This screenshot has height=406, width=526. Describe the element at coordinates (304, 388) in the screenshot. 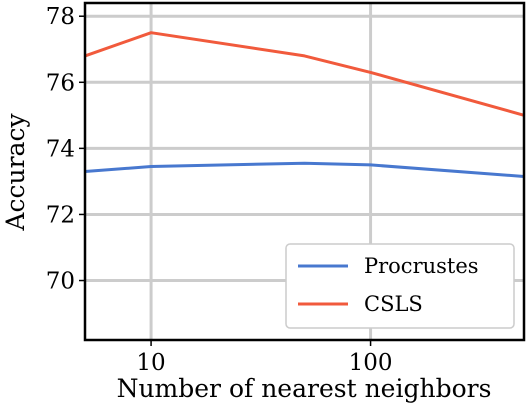

I see `x-axis-label: Number of nearest neighbors` at that location.